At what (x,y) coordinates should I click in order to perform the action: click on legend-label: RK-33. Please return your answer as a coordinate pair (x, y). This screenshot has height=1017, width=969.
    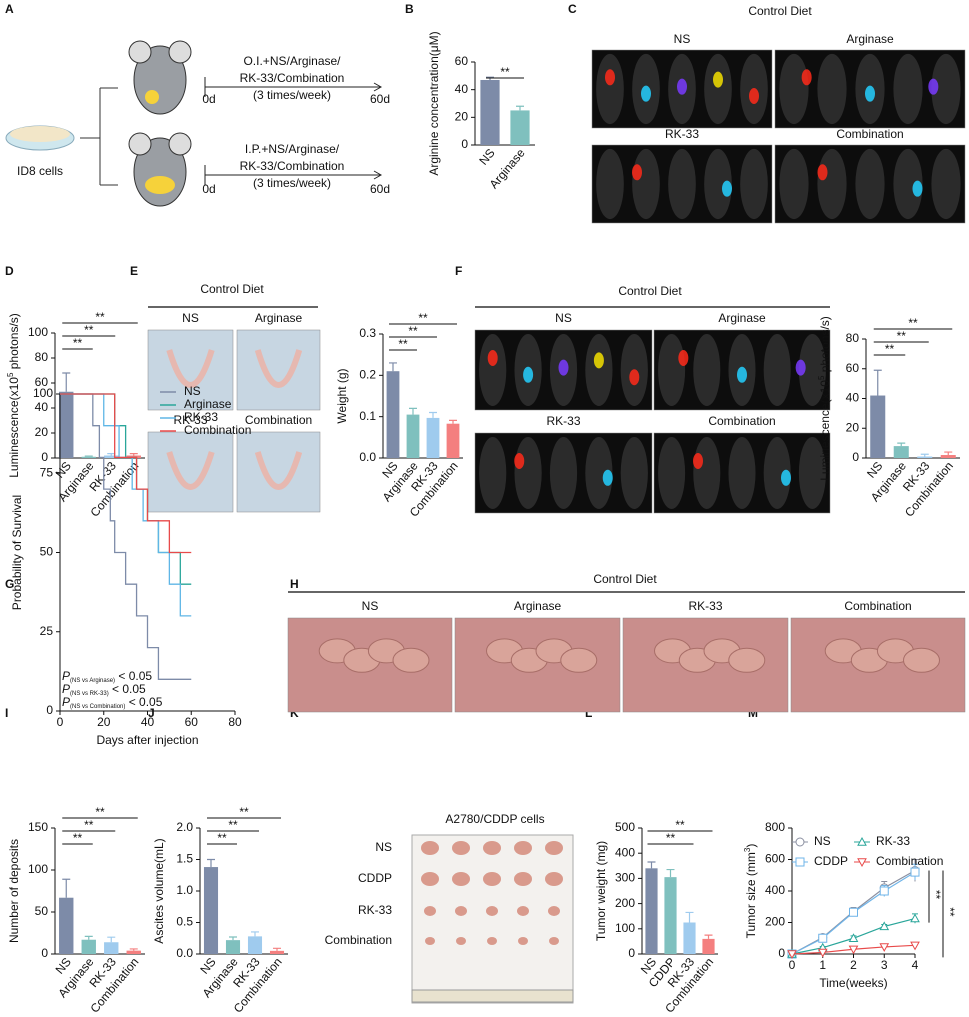
    Looking at the image, I should click on (201, 417).